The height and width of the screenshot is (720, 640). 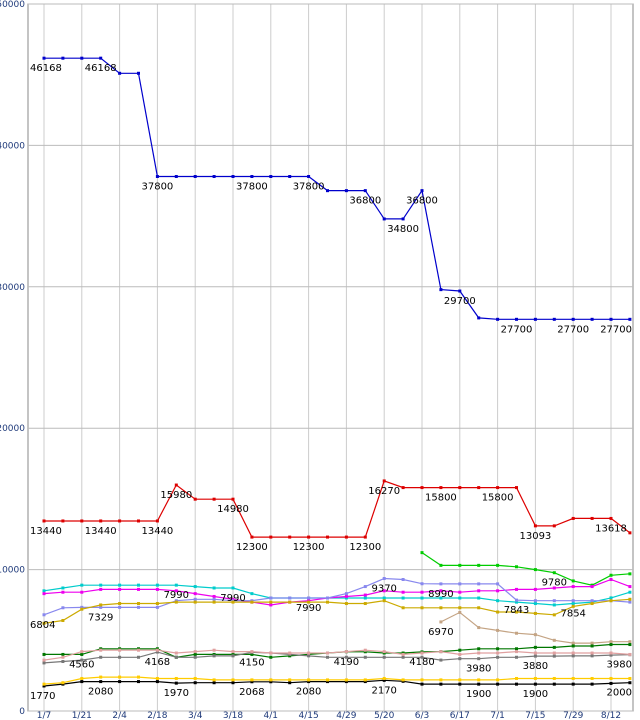 What do you see at coordinates (440, 632) in the screenshot?
I see `data-label: 6970` at bounding box center [440, 632].